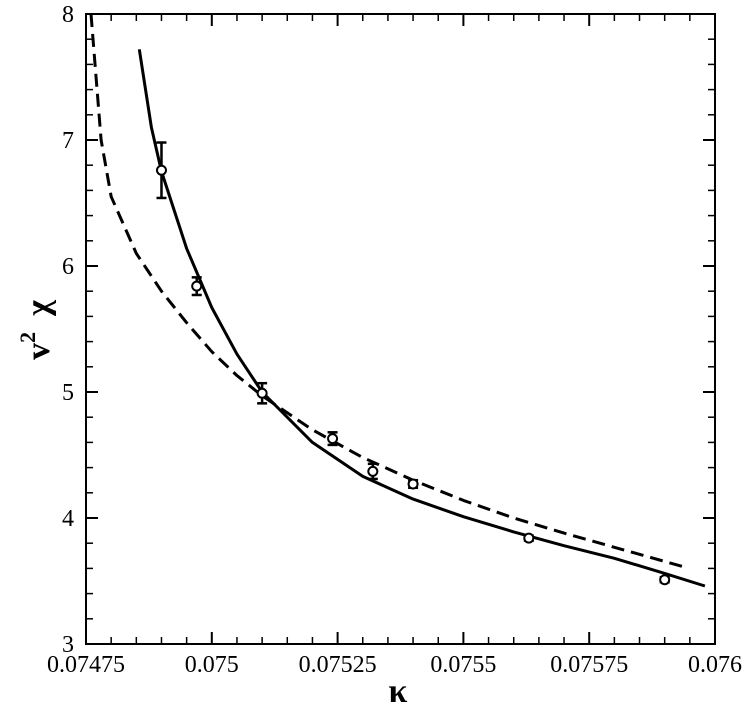  What do you see at coordinates (68, 15) in the screenshot?
I see `y-tick-label: 8` at bounding box center [68, 15].